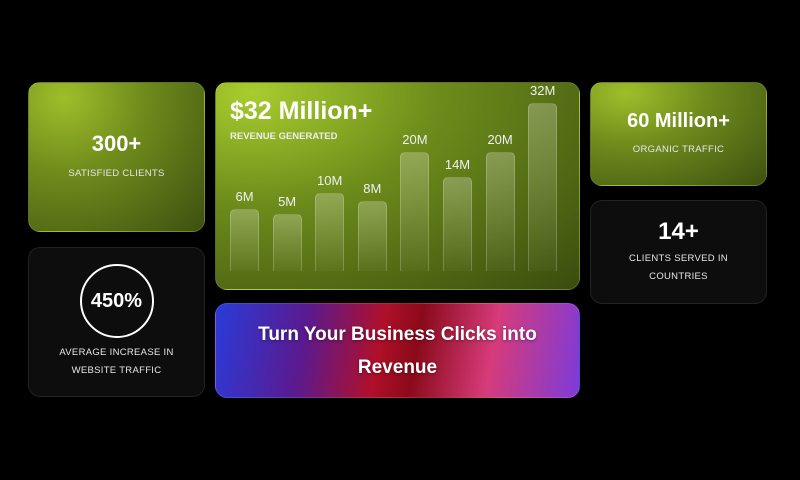 The height and width of the screenshot is (480, 800). Describe the element at coordinates (457, 164) in the screenshot. I see `revenue-bar-label: 14M` at that location.